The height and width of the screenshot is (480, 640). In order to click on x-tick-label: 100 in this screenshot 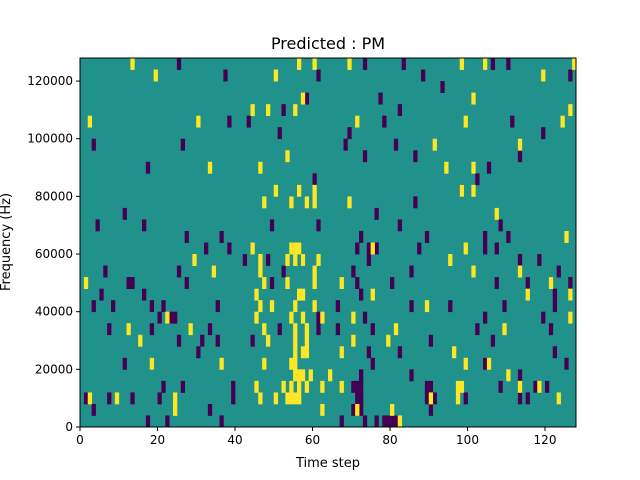, I will do `click(467, 440)`.